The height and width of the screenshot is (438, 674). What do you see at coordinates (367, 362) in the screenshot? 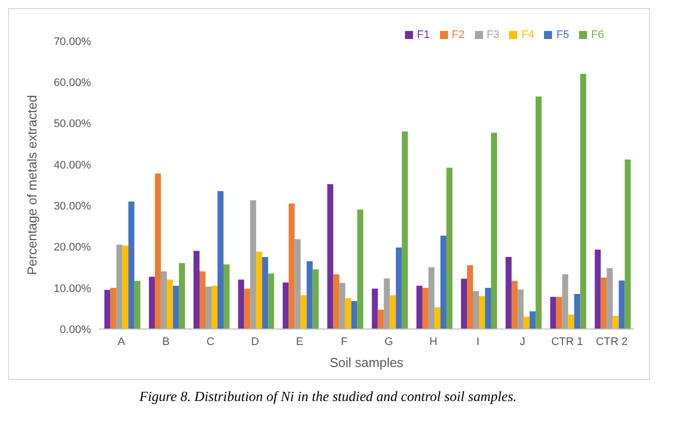
I see `x-axis-title: Soil samples` at bounding box center [367, 362].